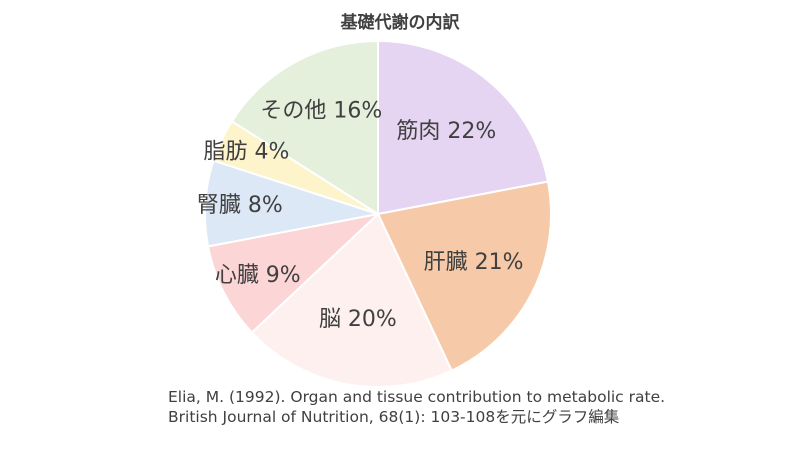 The height and width of the screenshot is (455, 800). I want to click on pie-label-fat: 脂肪 4%, so click(247, 152).